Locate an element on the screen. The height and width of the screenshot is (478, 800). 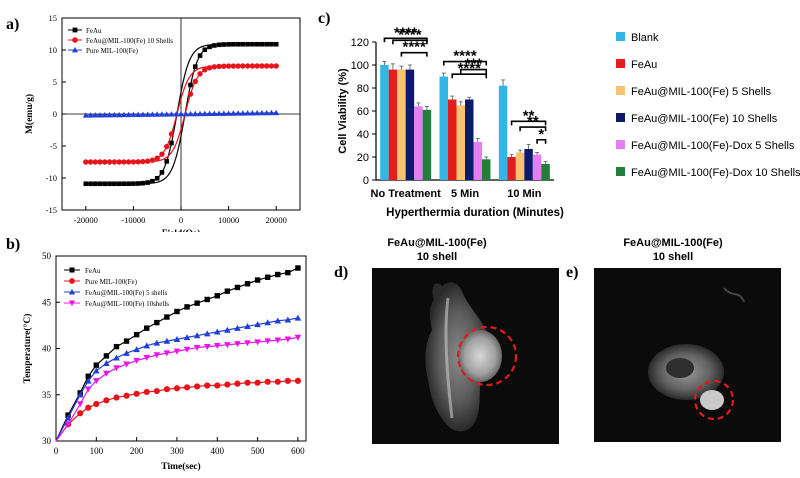
chart-b-x-tick-label: 400 is located at coordinates (218, 451).